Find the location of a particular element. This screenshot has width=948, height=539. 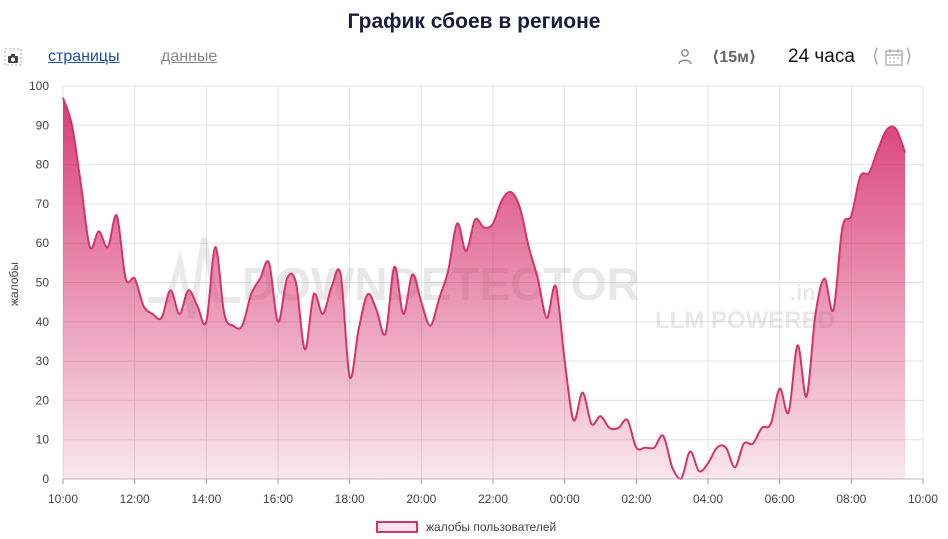

y-tick-label: 60 is located at coordinates (43, 243).